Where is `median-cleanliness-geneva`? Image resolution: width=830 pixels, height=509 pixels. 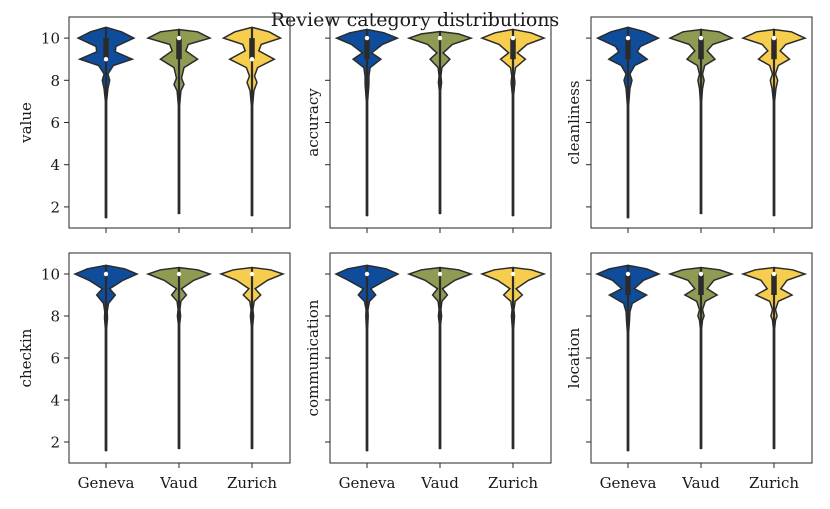 median-cleanliness-geneva is located at coordinates (628, 38).